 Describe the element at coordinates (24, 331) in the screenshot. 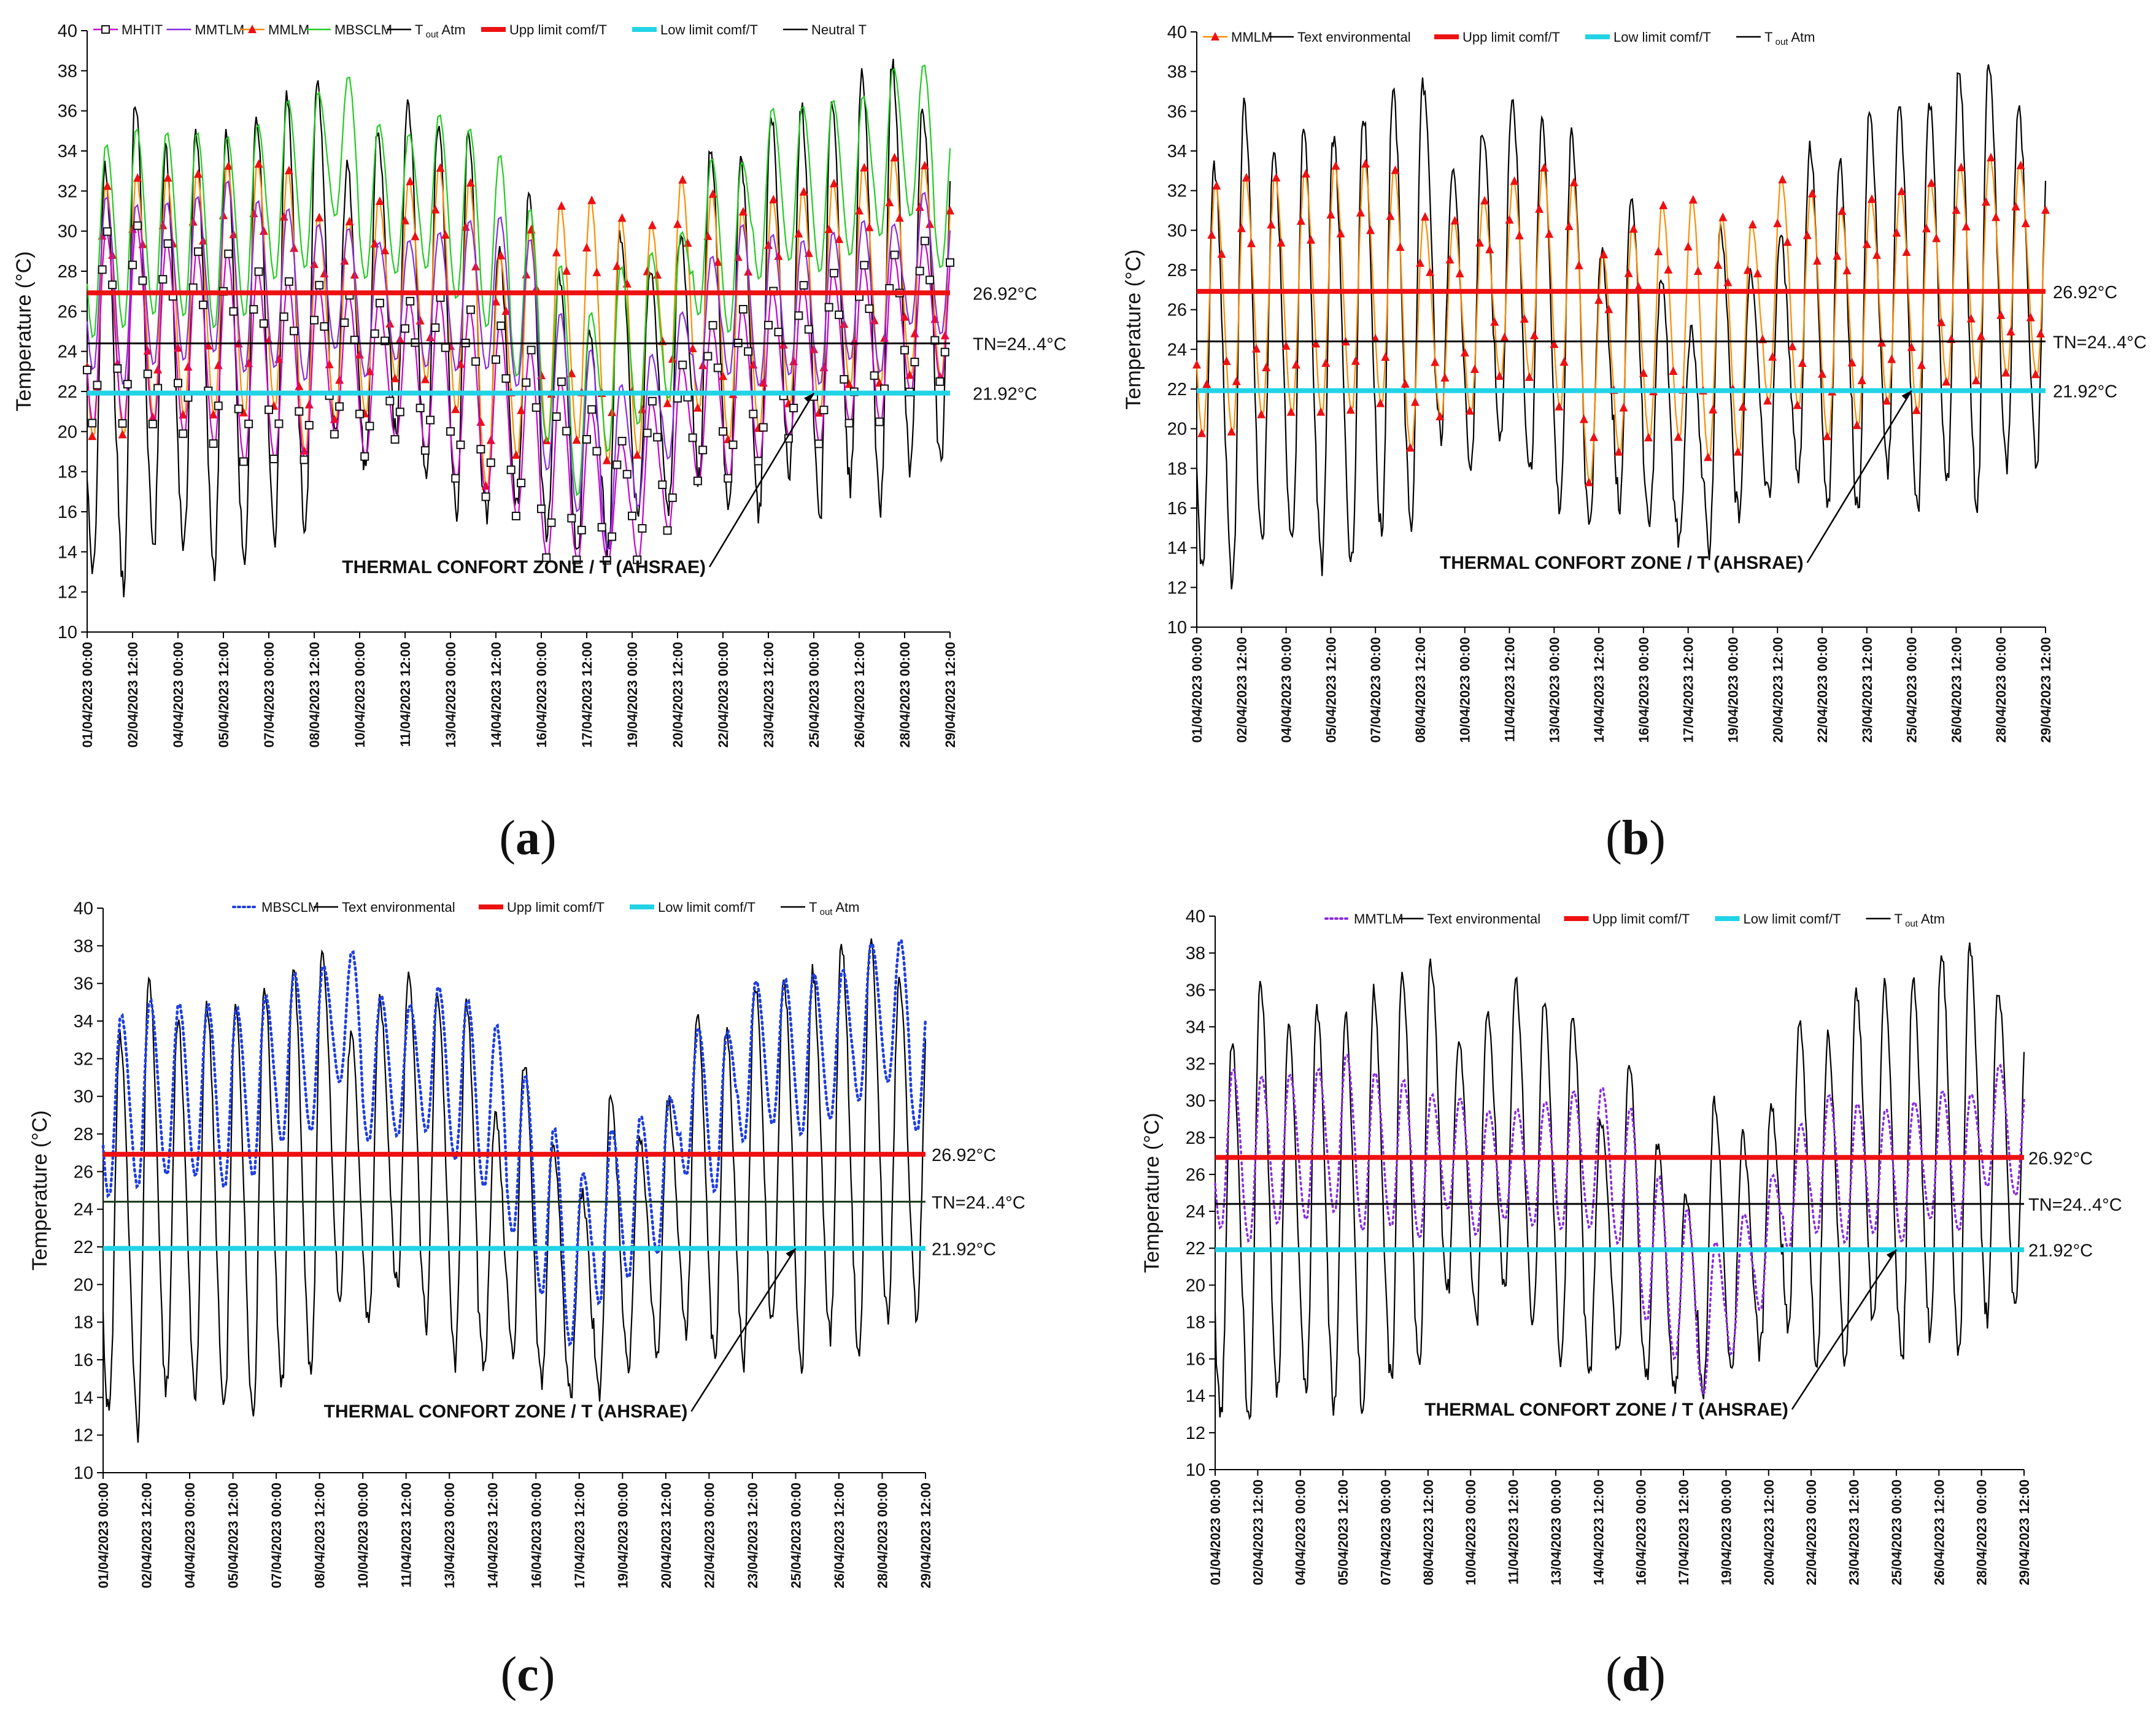

I see `y-axis-title: Temperature (°C)` at that location.